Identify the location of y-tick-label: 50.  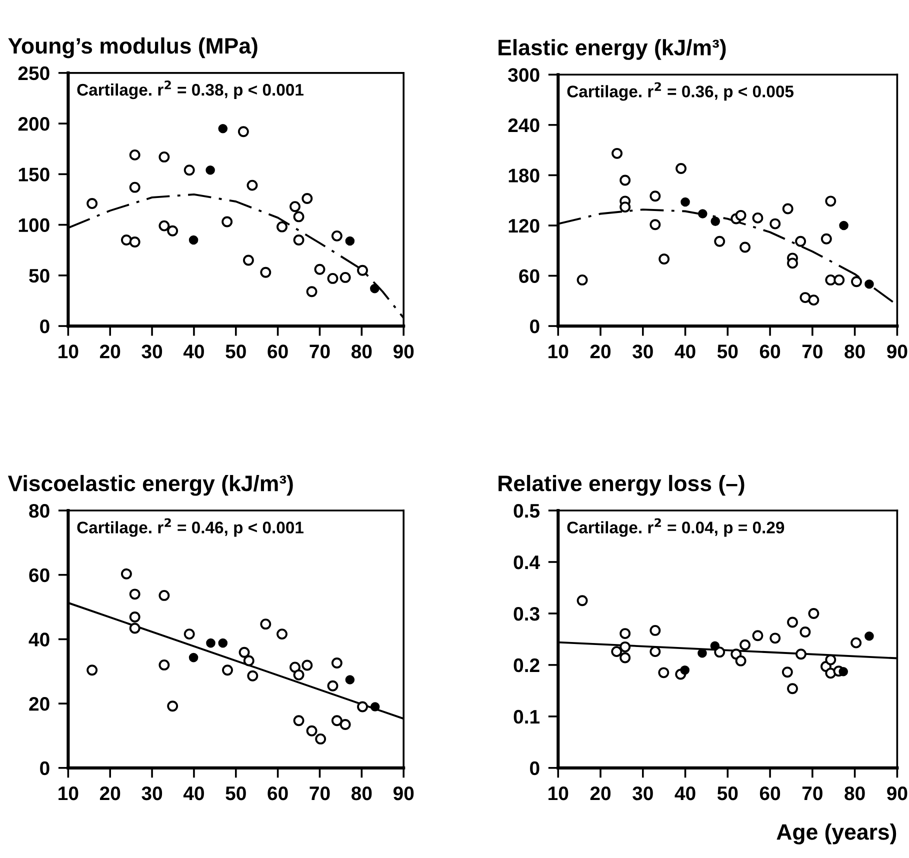
(39, 275).